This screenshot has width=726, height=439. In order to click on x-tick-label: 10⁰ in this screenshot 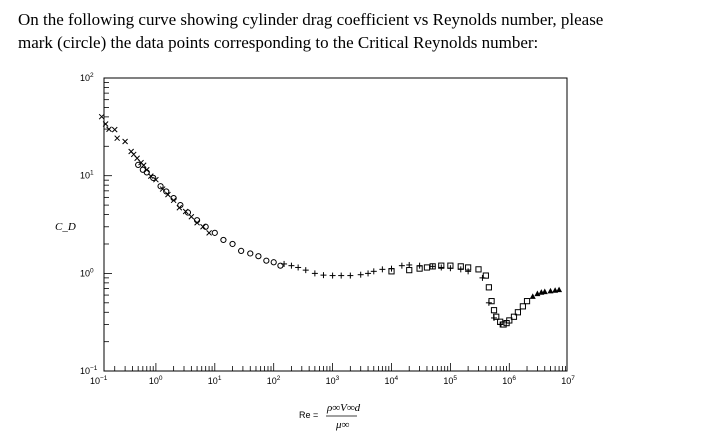, I will do `click(156, 380)`.